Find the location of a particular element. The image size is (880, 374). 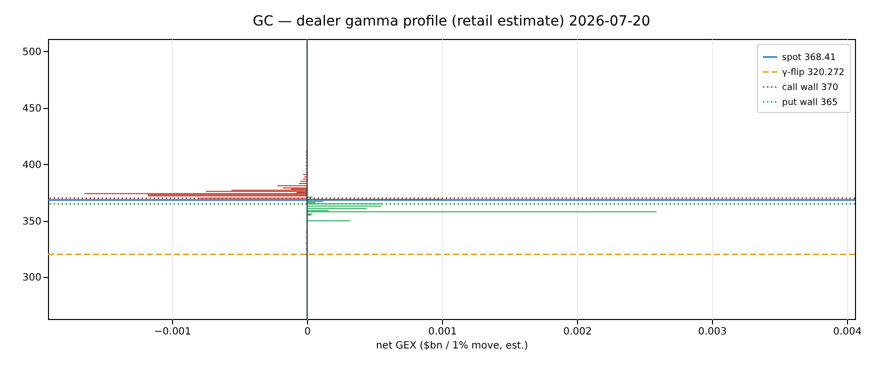

chart-title: GC — dealer gamma profile (retail estimate) 2026-07-20 is located at coordinates (451, 21).